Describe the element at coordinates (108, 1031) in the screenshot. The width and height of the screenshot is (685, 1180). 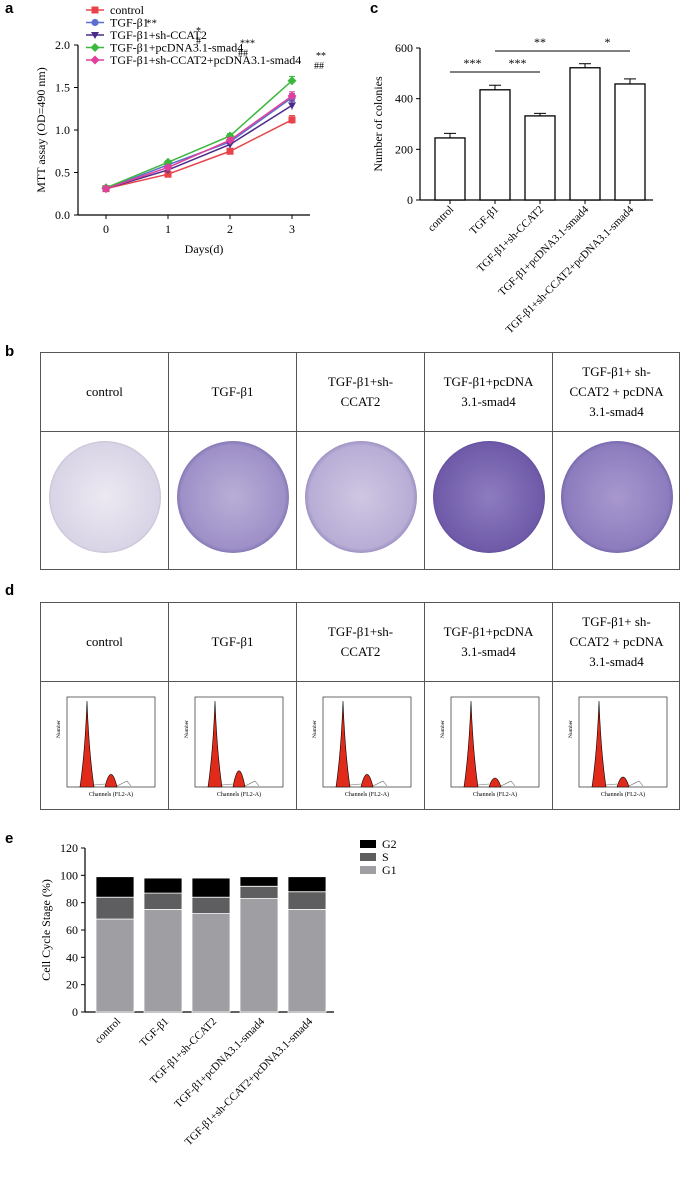
I see `x-tick-label: control` at that location.